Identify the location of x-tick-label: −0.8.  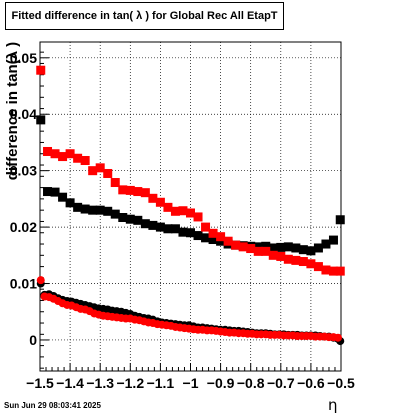
(251, 383).